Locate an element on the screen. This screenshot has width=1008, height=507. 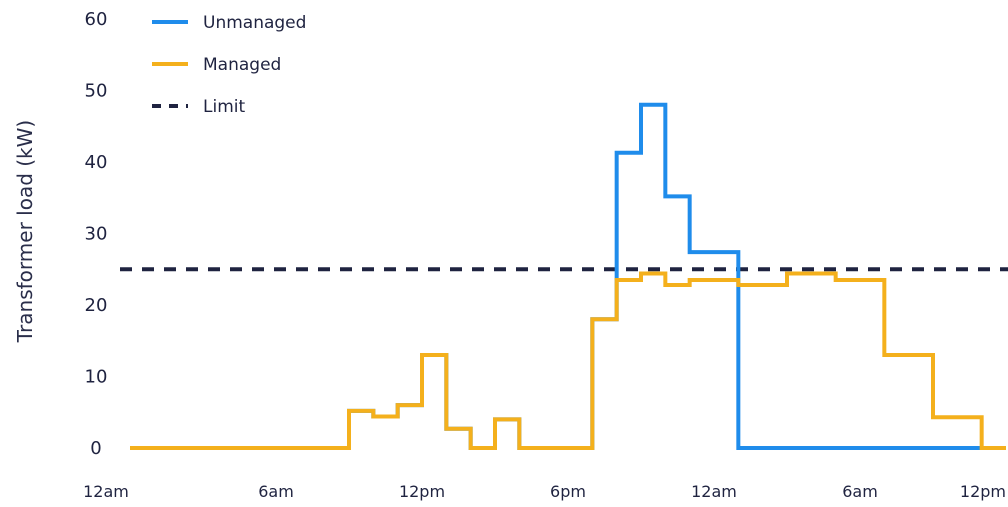
x-tick-labels: 12am 6am 12pm 6pm 12am 6am 12pm is located at coordinates (544, 491).